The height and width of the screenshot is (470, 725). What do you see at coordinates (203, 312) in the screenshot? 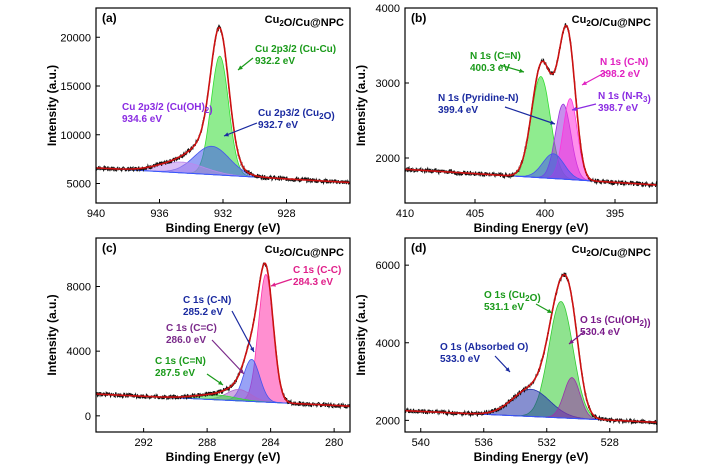
I see `annotation-energy: 285.2 eV` at bounding box center [203, 312].